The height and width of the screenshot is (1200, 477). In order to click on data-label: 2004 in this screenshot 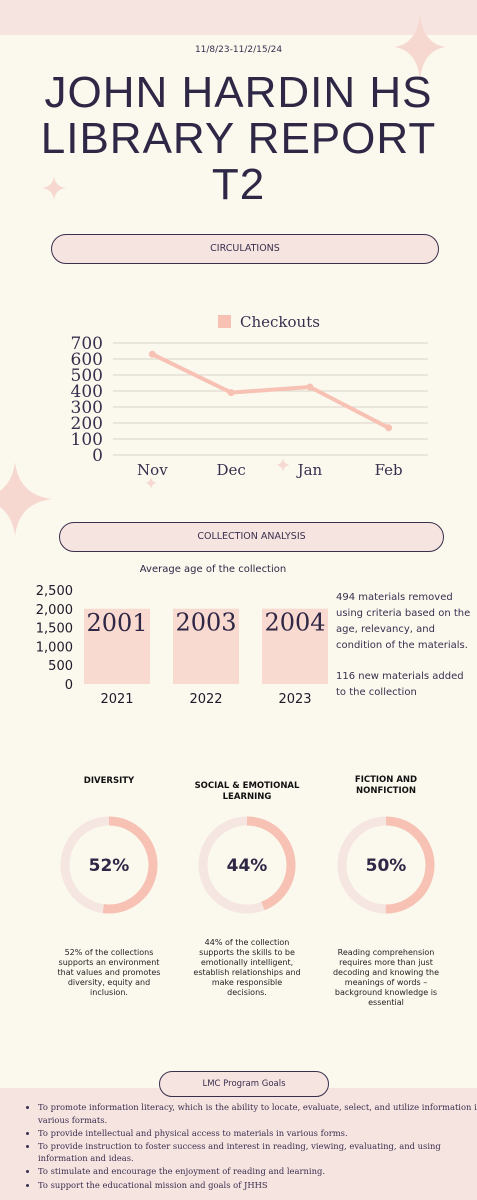, I will do `click(294, 623)`.